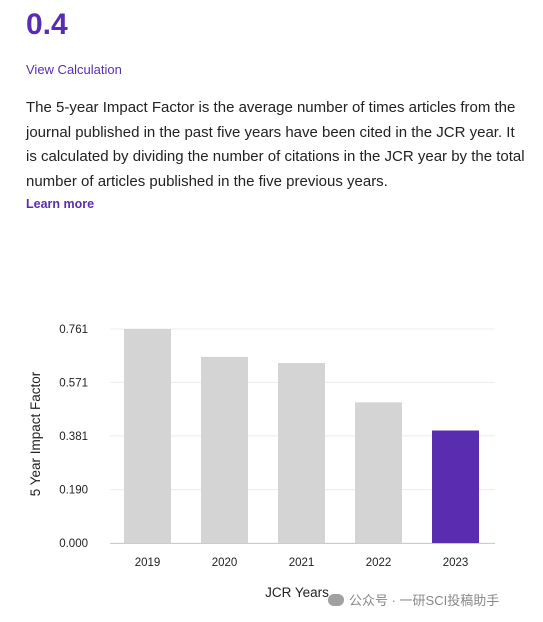  Describe the element at coordinates (147, 436) in the screenshot. I see `bar-2019` at that location.